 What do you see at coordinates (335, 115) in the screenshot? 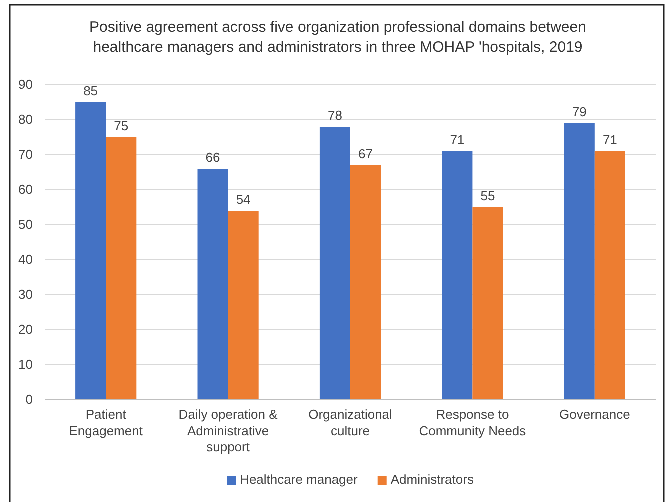
I see `data-label: 78` at bounding box center [335, 115].